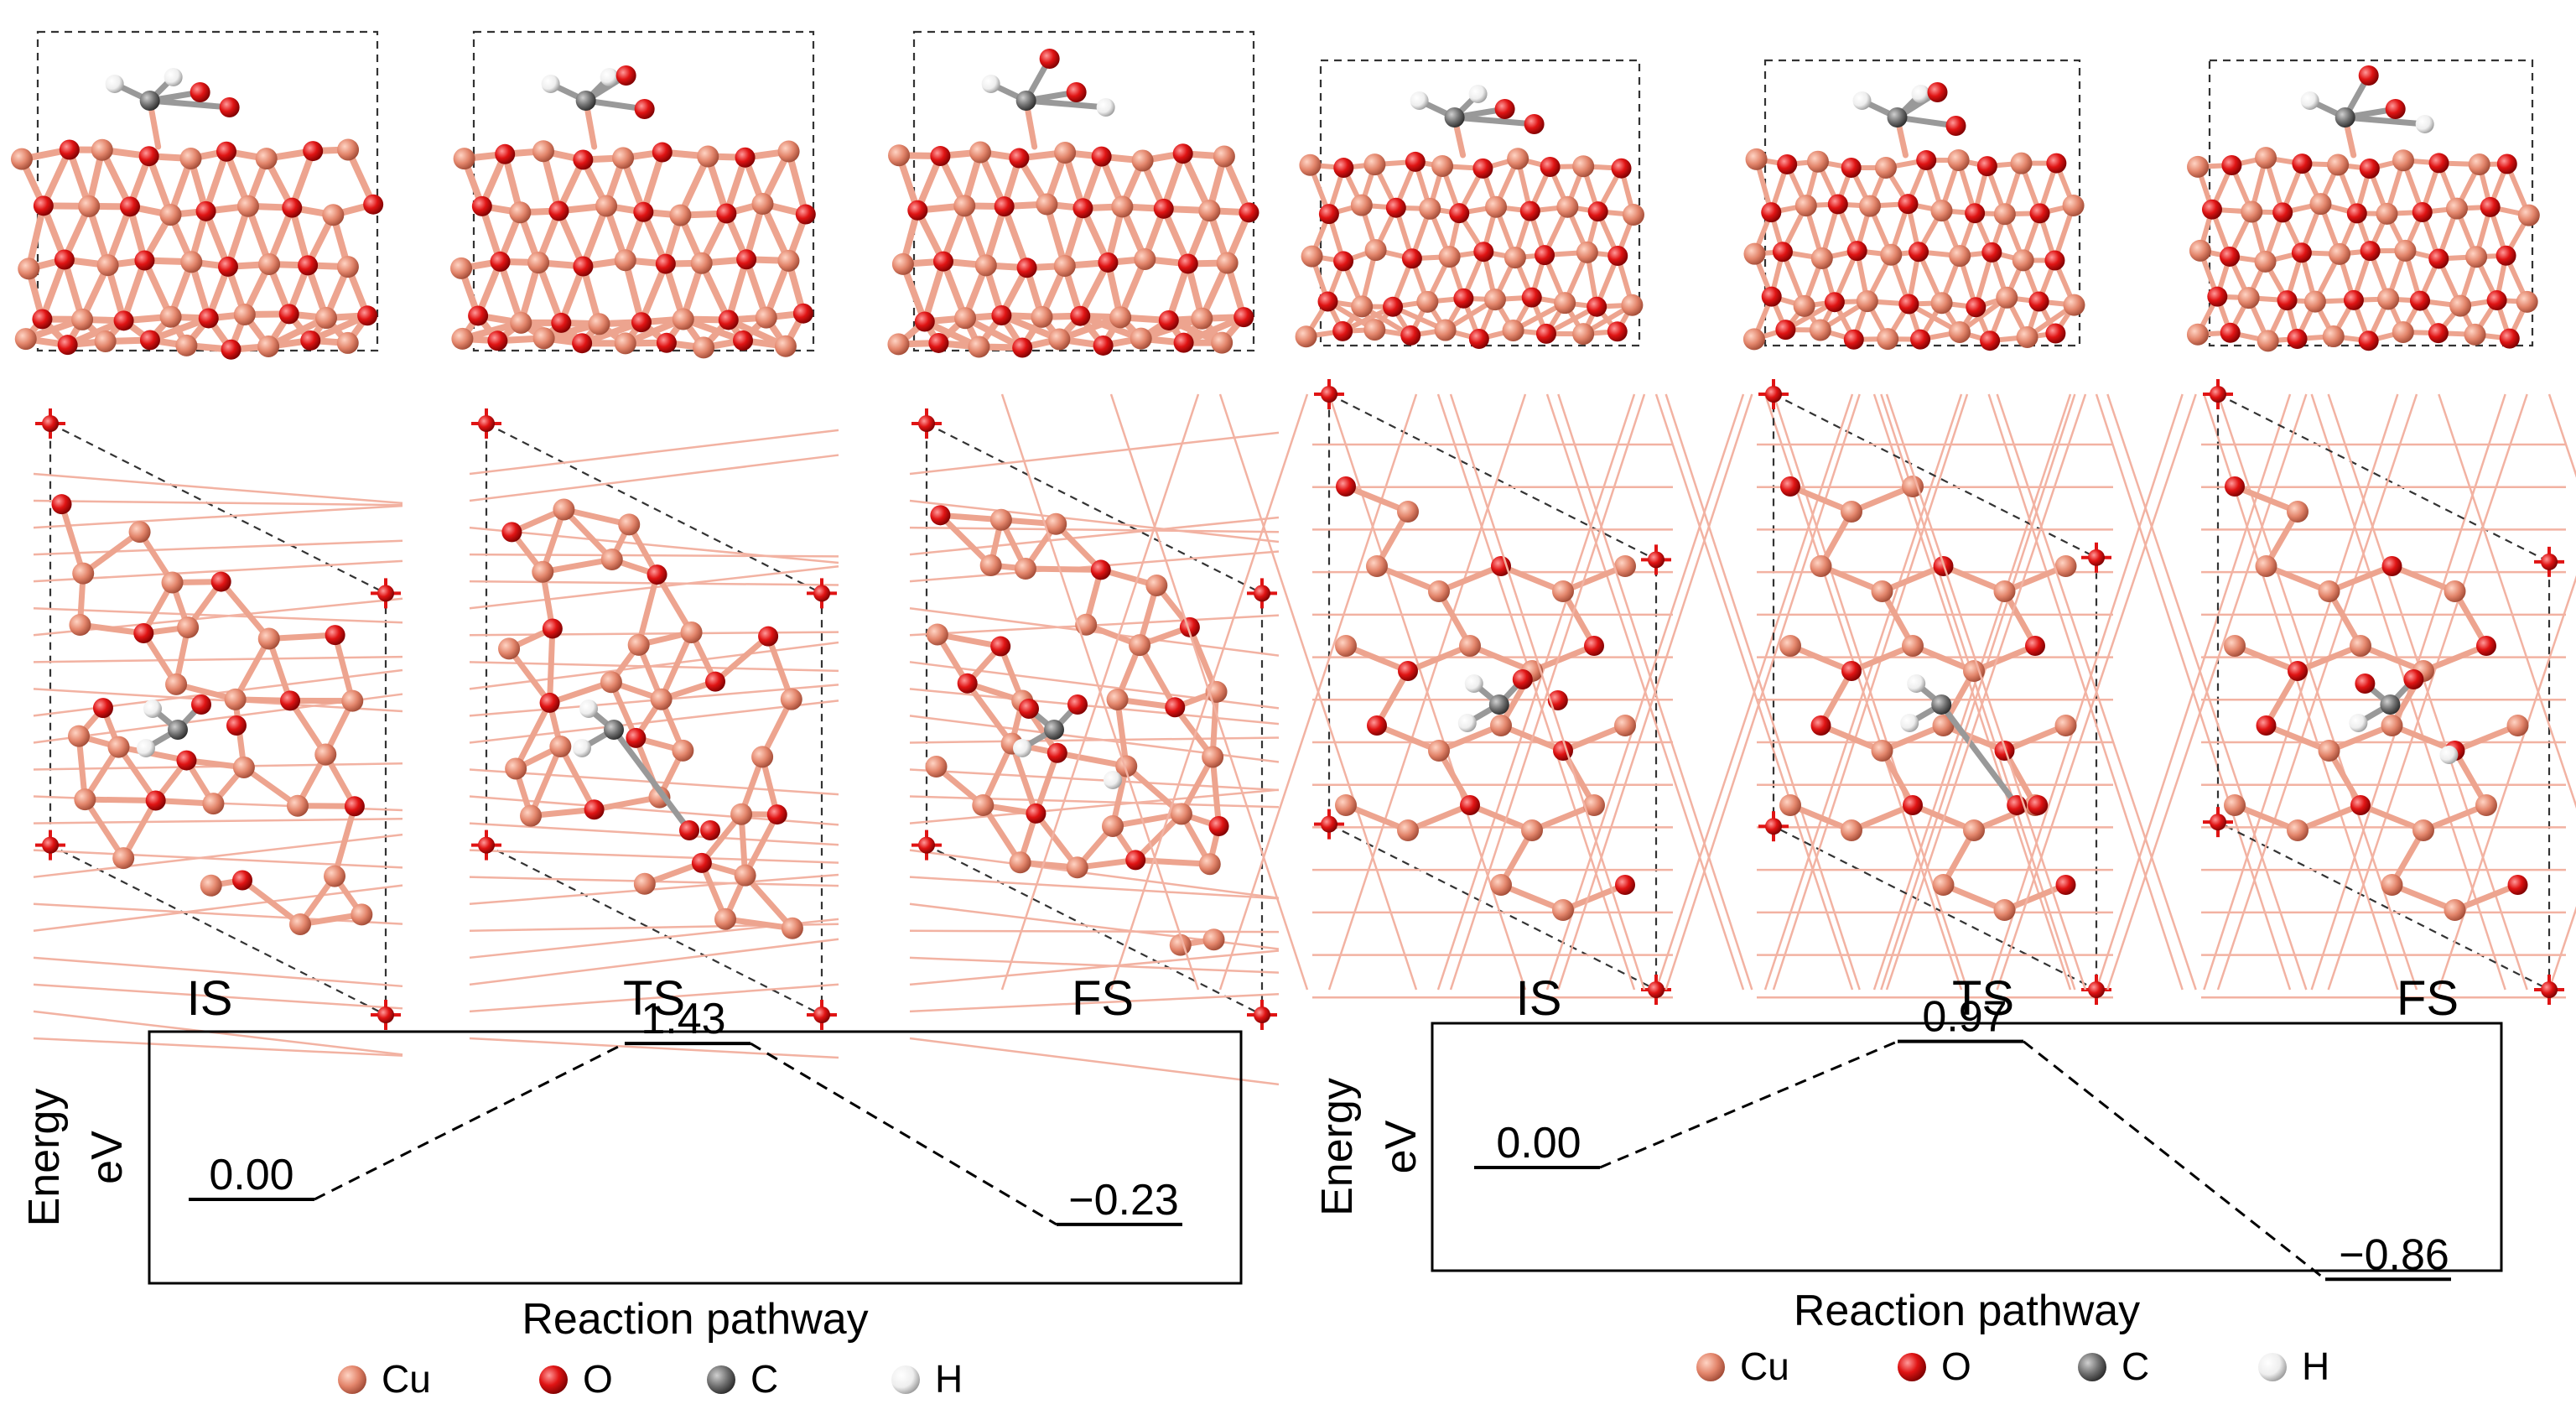 Image resolution: width=2576 pixels, height=1425 pixels. Describe the element at coordinates (107, 1157) in the screenshot. I see `y-axis-unit: eV` at that location.